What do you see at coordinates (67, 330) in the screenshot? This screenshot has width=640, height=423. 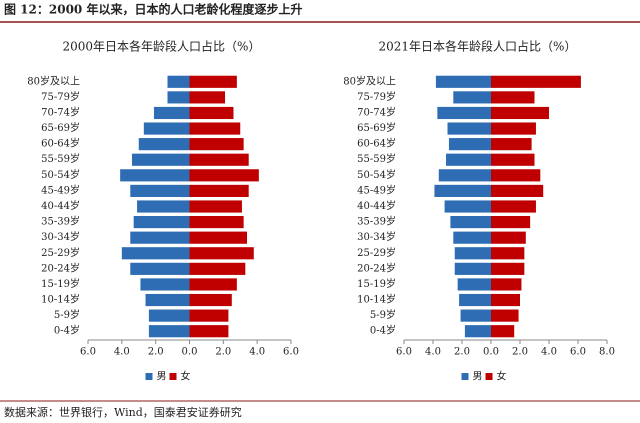 I see `category-label: 0-4岁` at bounding box center [67, 330].